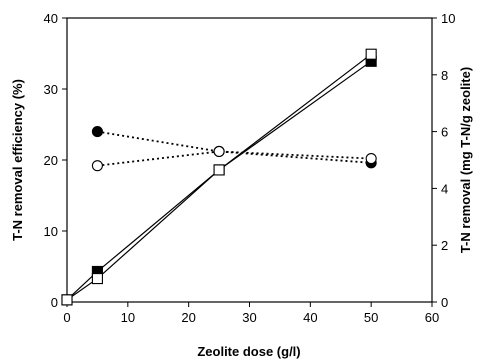 This screenshot has width=486, height=363. I want to click on x-tick-label: 0, so click(66, 317).